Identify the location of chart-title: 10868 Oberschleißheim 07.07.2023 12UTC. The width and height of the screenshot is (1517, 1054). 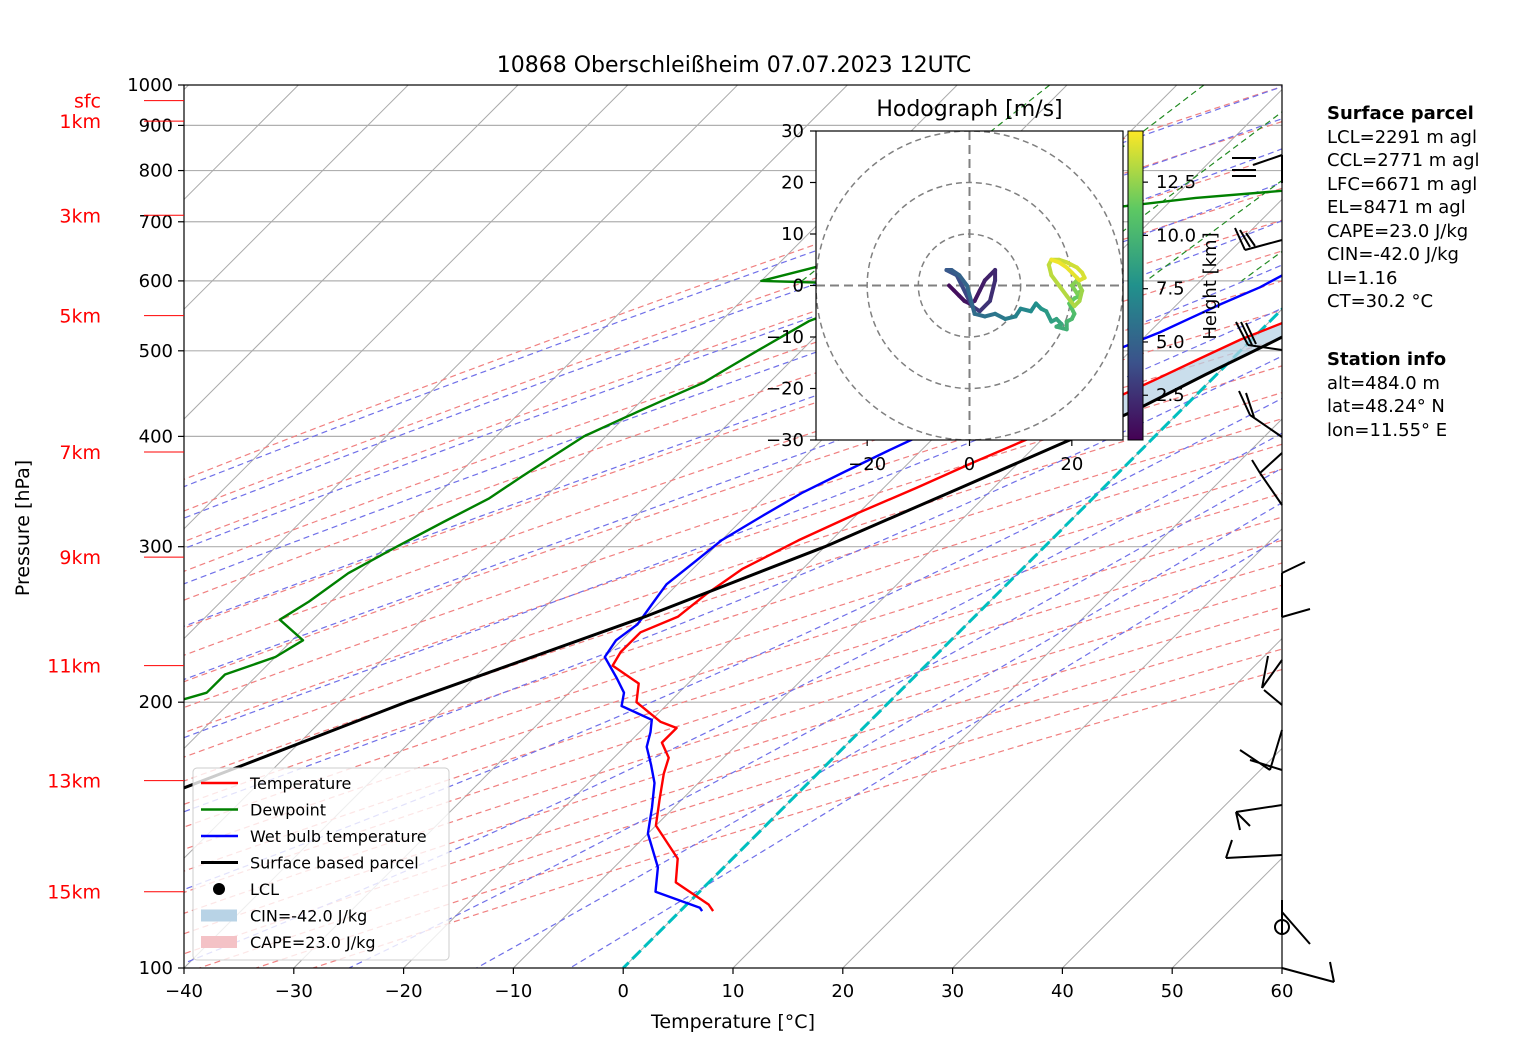
(734, 65).